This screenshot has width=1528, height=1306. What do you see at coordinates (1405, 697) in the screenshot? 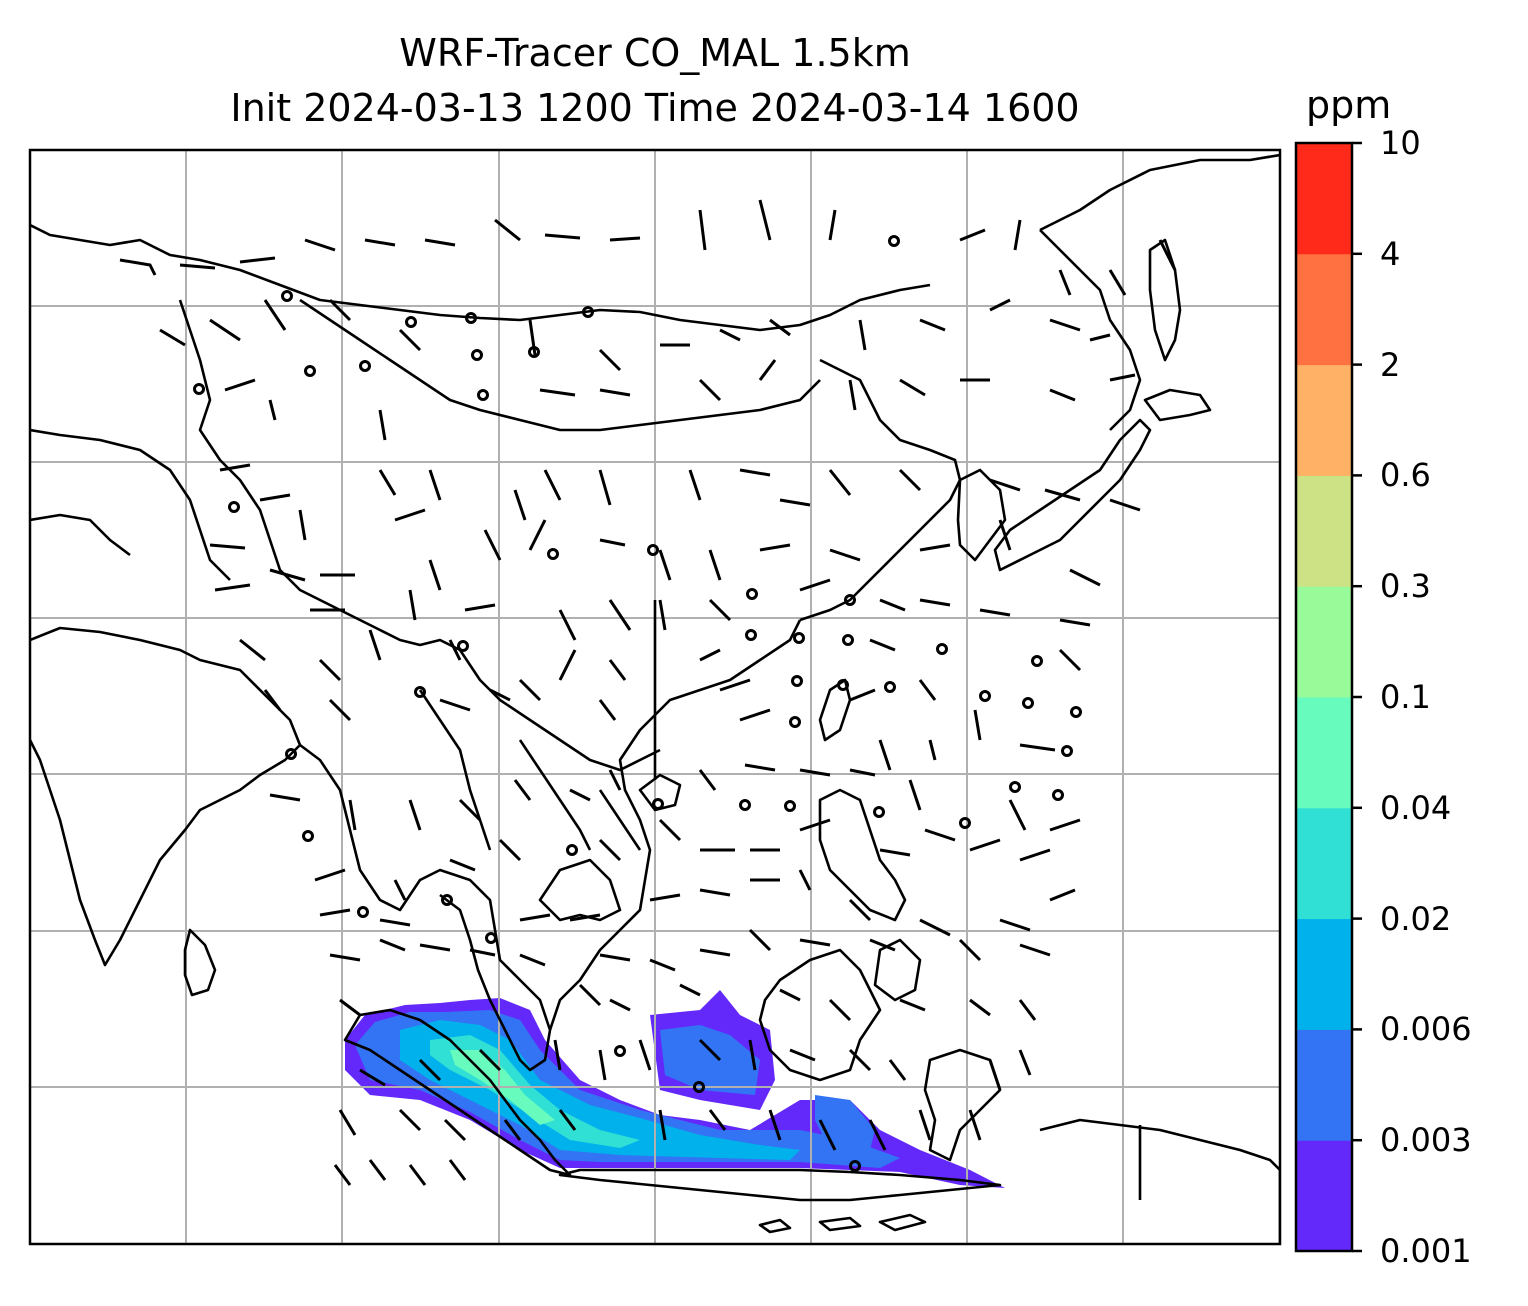
I see `colorbar-tick-label: 0.1` at bounding box center [1405, 697].